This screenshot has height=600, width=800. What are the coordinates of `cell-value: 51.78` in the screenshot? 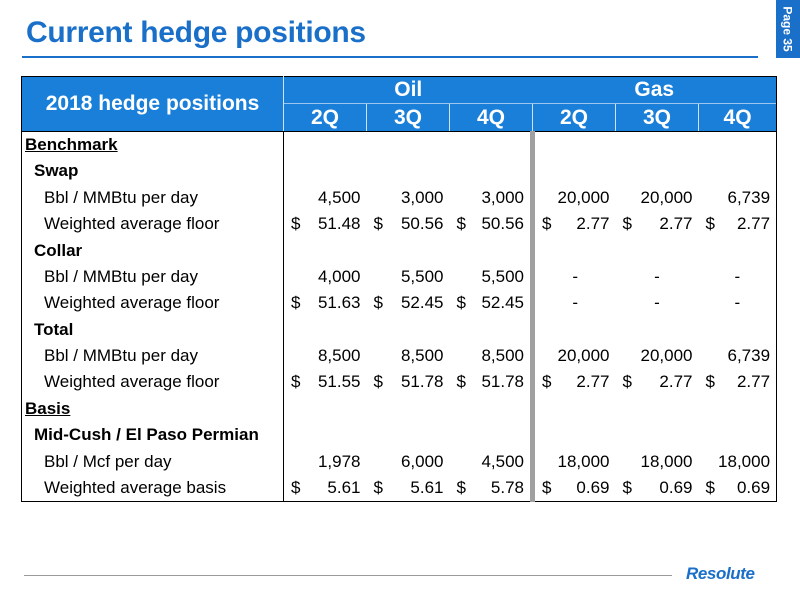 It's located at (503, 382).